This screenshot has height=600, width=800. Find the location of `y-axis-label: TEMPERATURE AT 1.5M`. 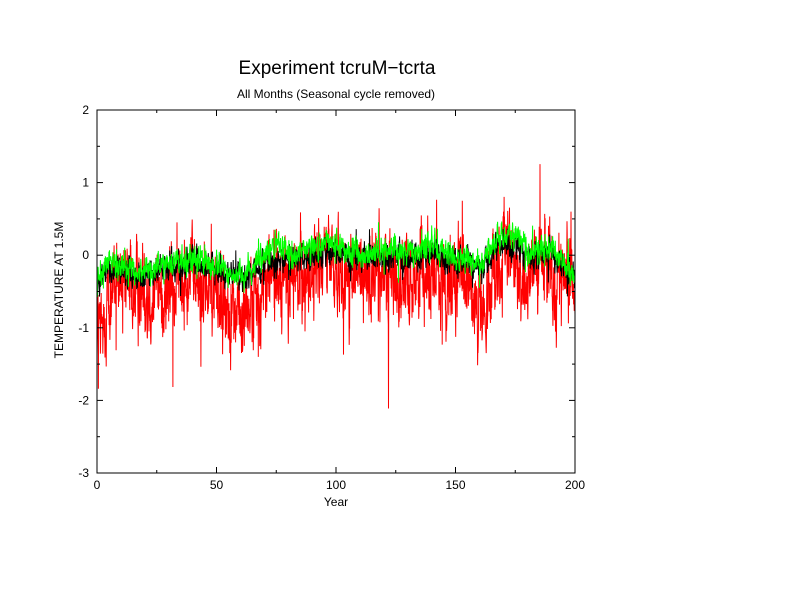

y-axis-label: TEMPERATURE AT 1.5M is located at coordinates (59, 290).